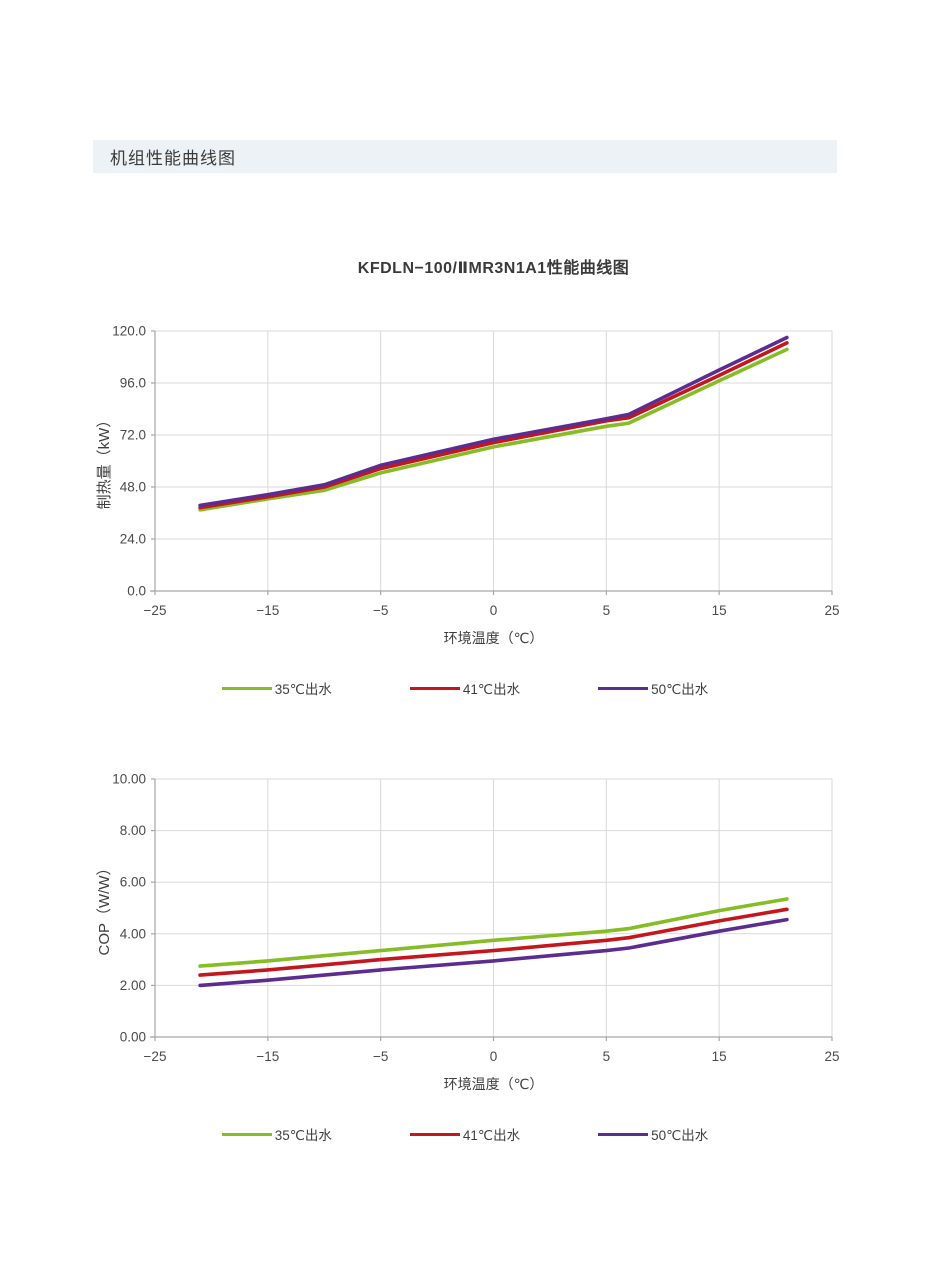 Image resolution: width=930 pixels, height=1268 pixels. I want to click on y-tick-label: 96.0, so click(133, 383).